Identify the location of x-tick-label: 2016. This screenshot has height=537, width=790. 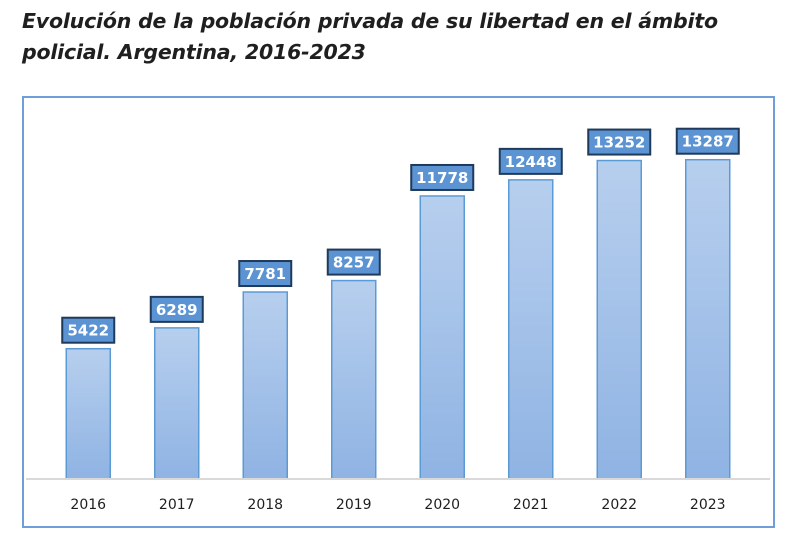
(88, 505).